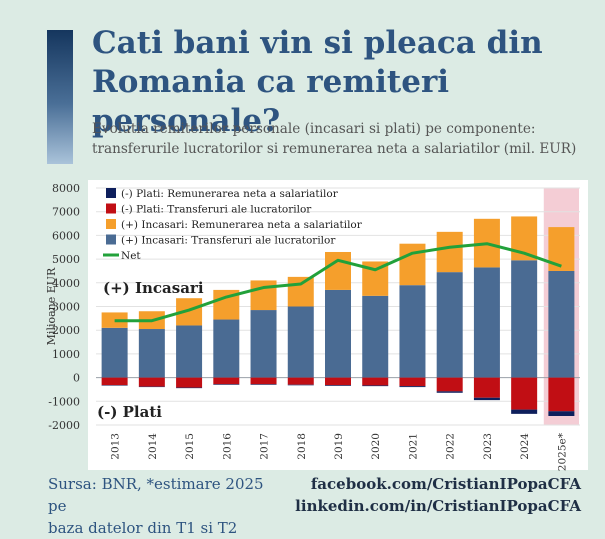  Describe the element at coordinates (66, 259) in the screenshot. I see `y-tick-label: 5000` at that location.